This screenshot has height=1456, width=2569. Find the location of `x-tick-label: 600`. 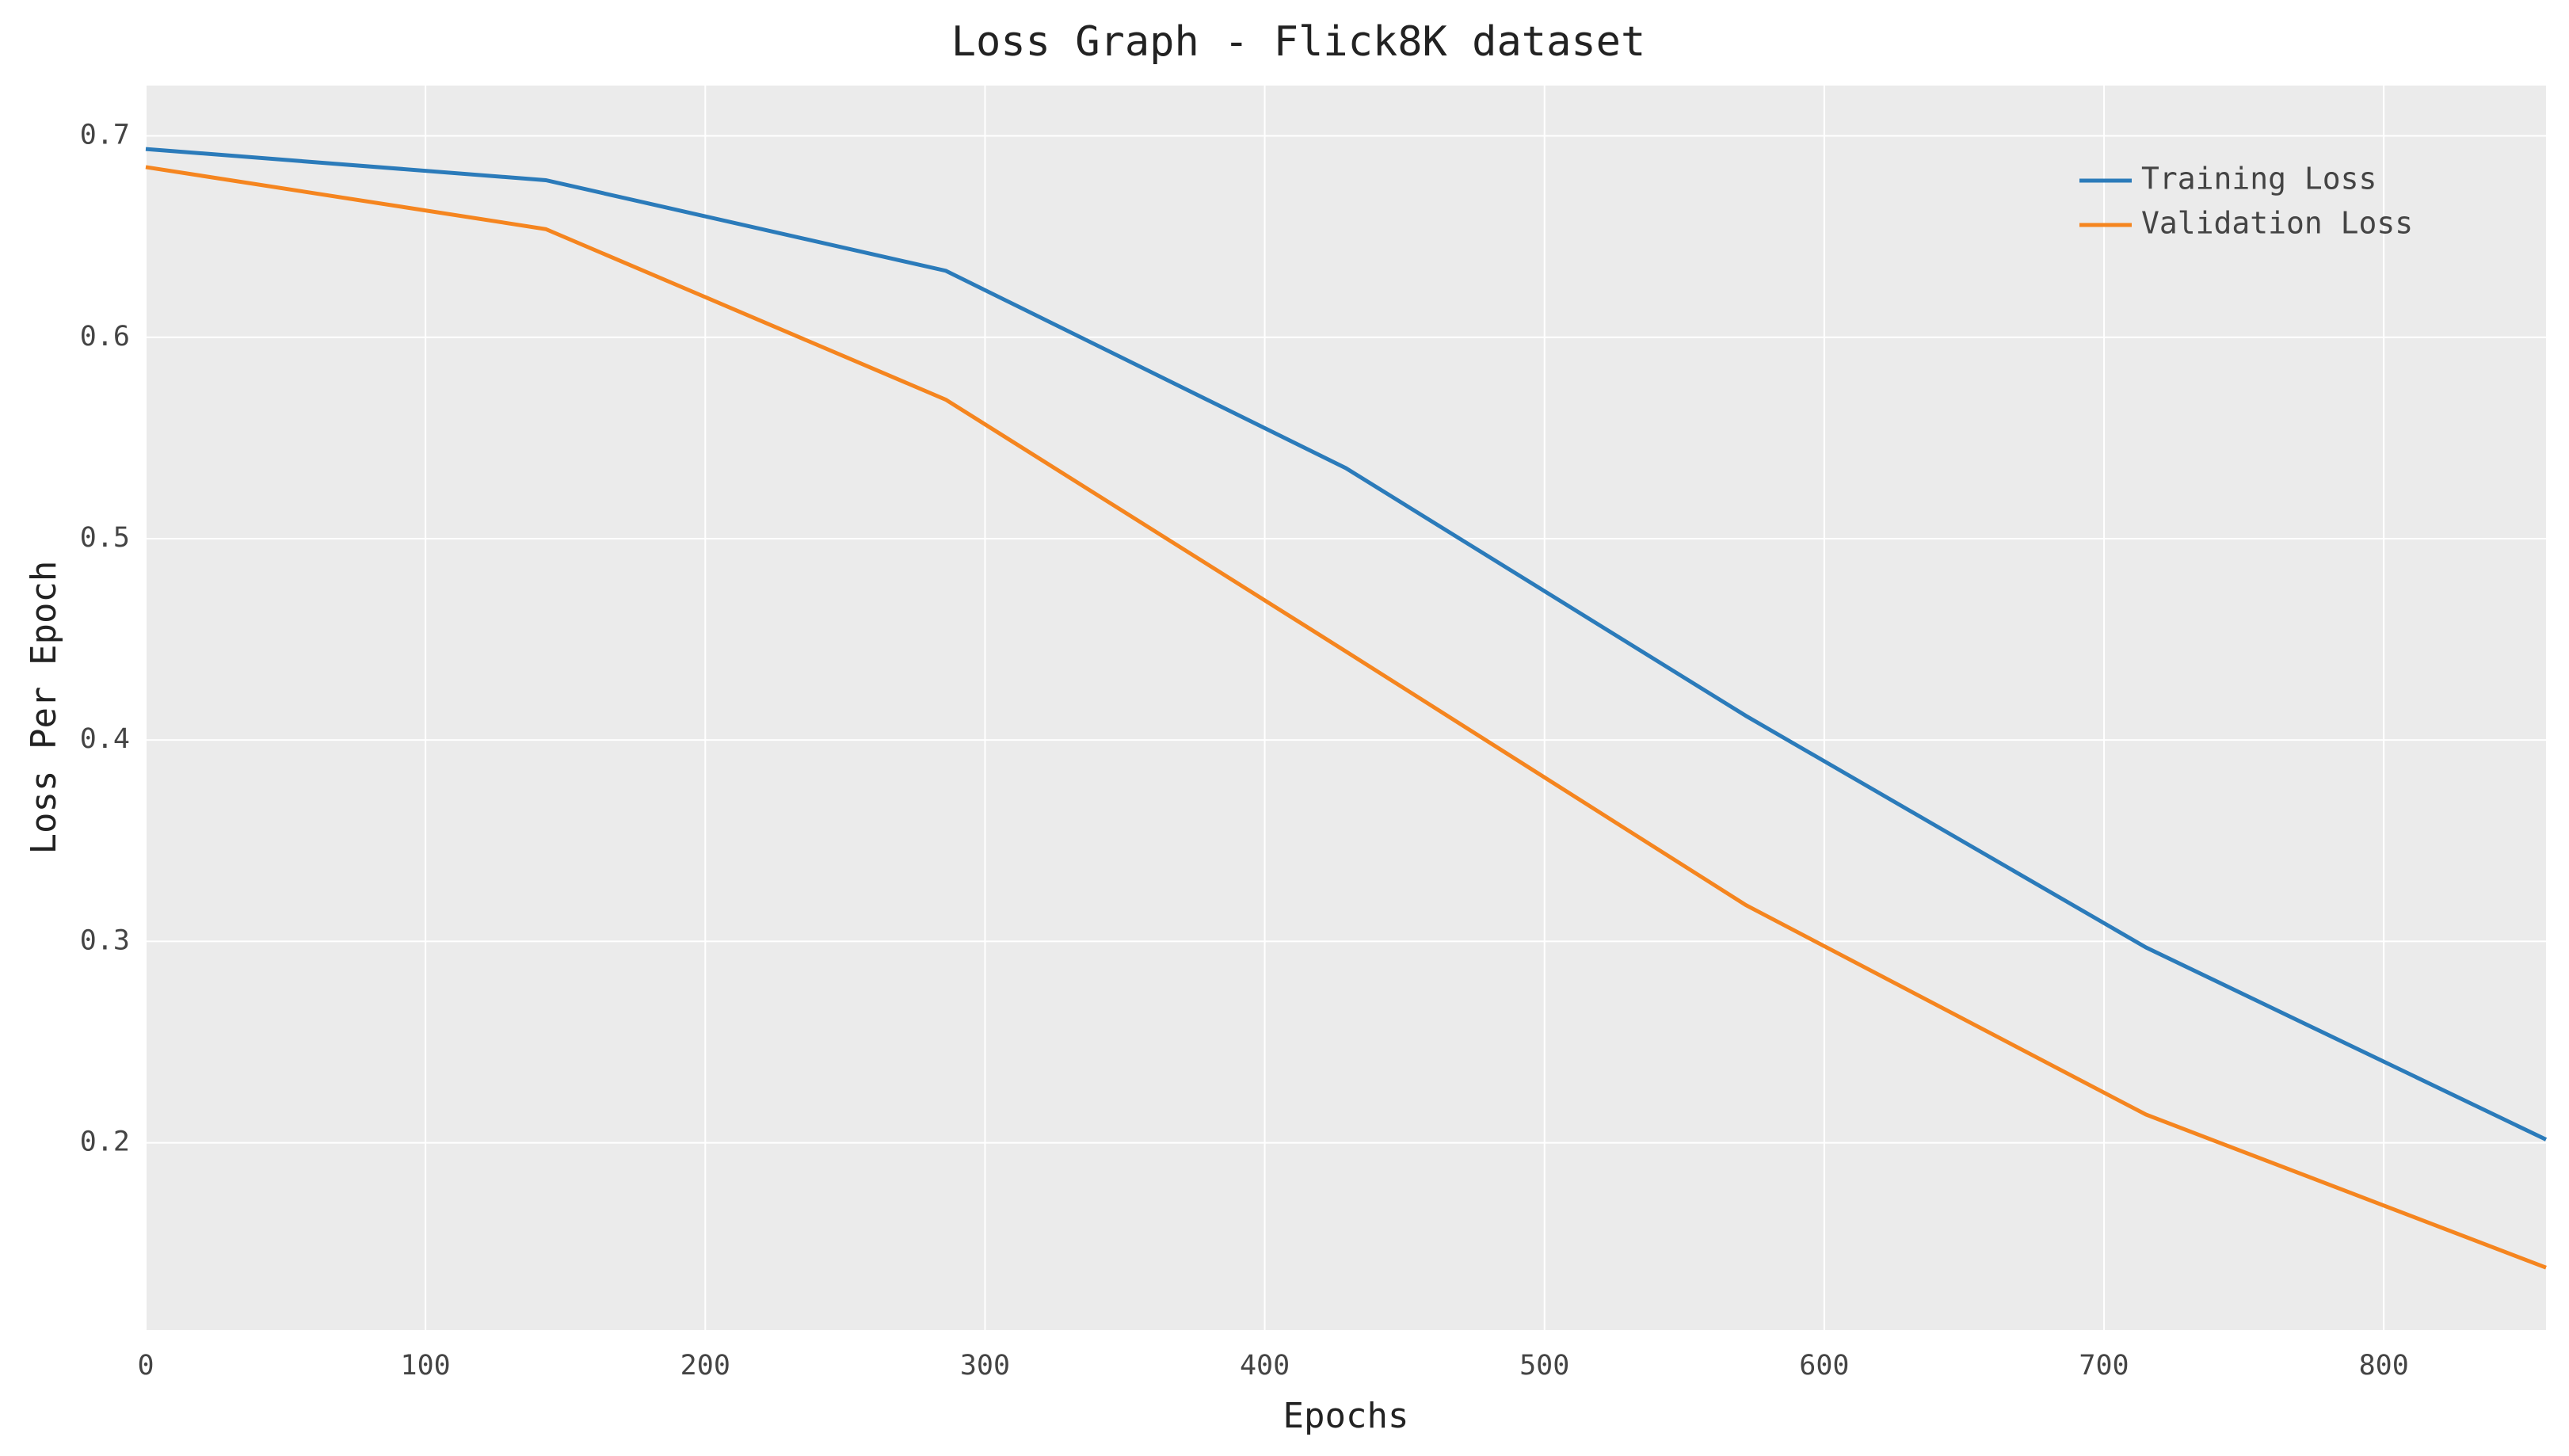

x-tick-label: 600 is located at coordinates (1824, 1366).